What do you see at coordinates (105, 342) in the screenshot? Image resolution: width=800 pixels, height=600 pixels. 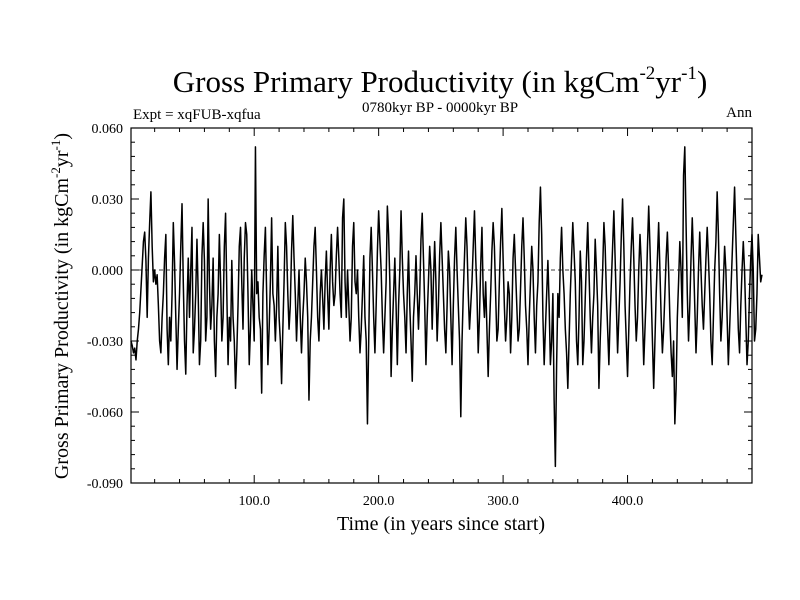 I see `y-tick-label-3: -0.030` at bounding box center [105, 342].